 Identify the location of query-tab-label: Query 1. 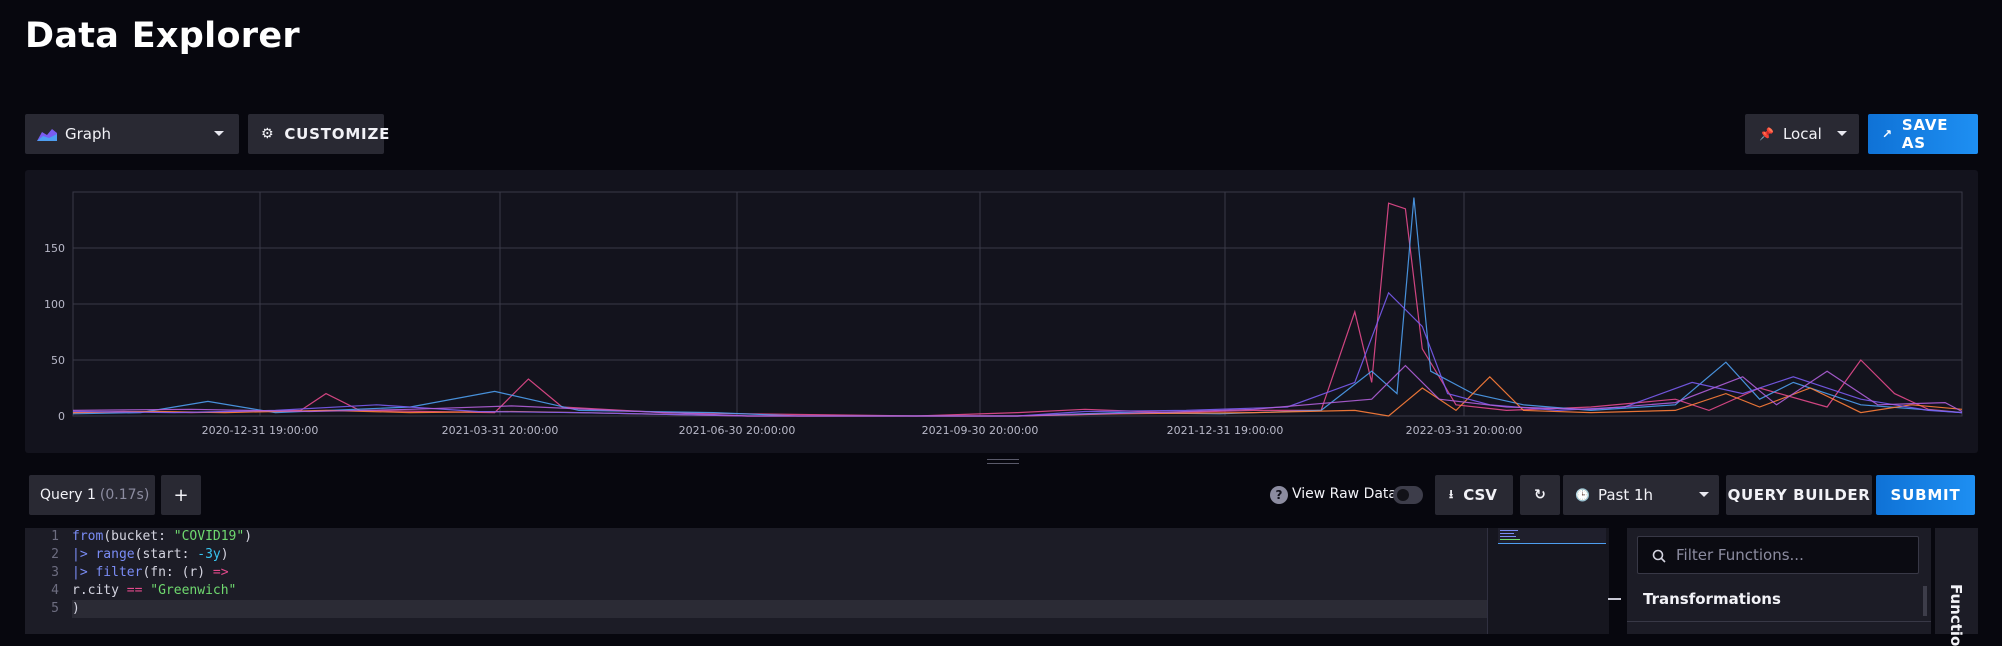
(68, 495).